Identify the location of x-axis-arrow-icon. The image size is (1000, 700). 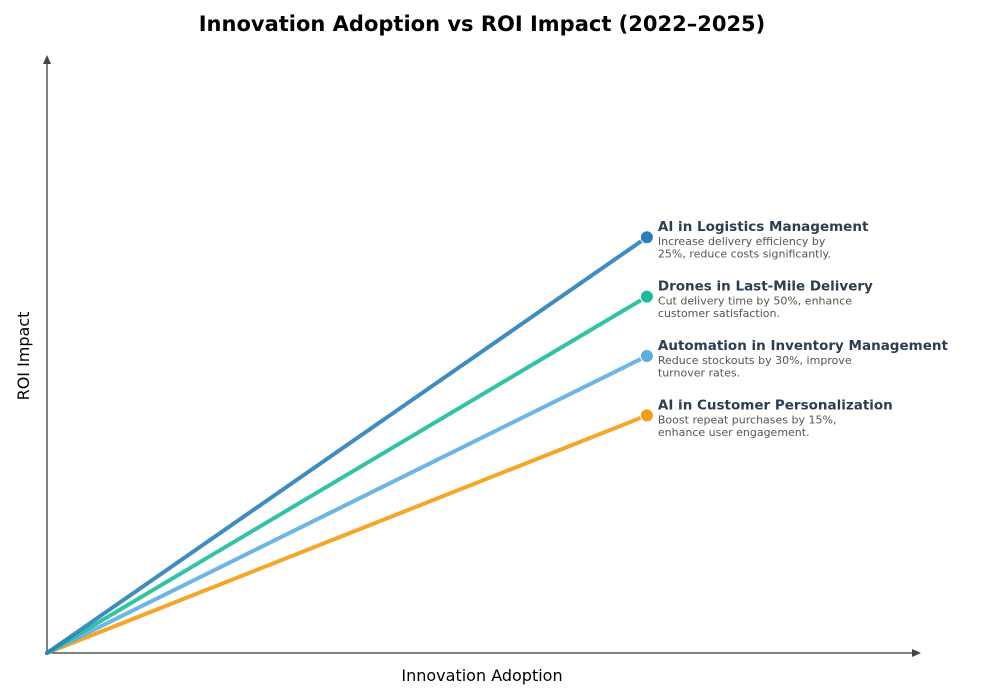
(916, 653).